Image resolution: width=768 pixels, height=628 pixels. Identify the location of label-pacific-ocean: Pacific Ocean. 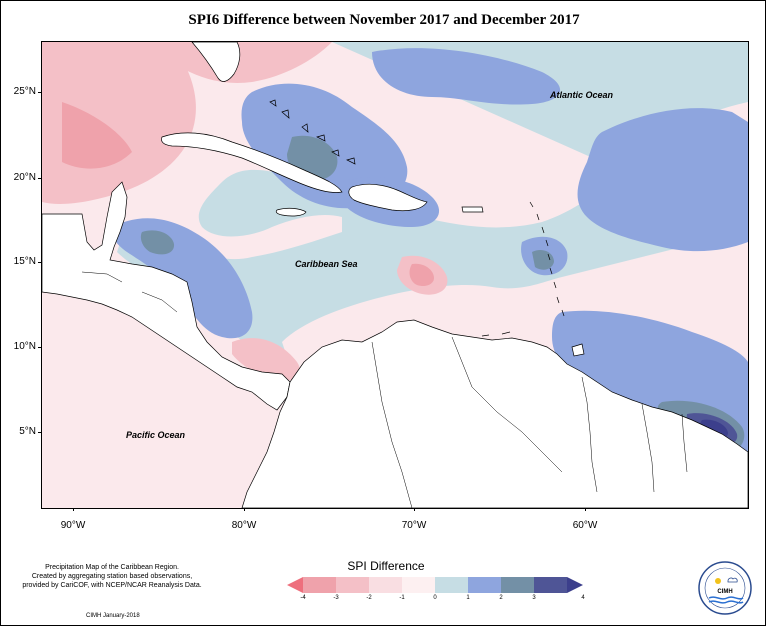
(156, 435).